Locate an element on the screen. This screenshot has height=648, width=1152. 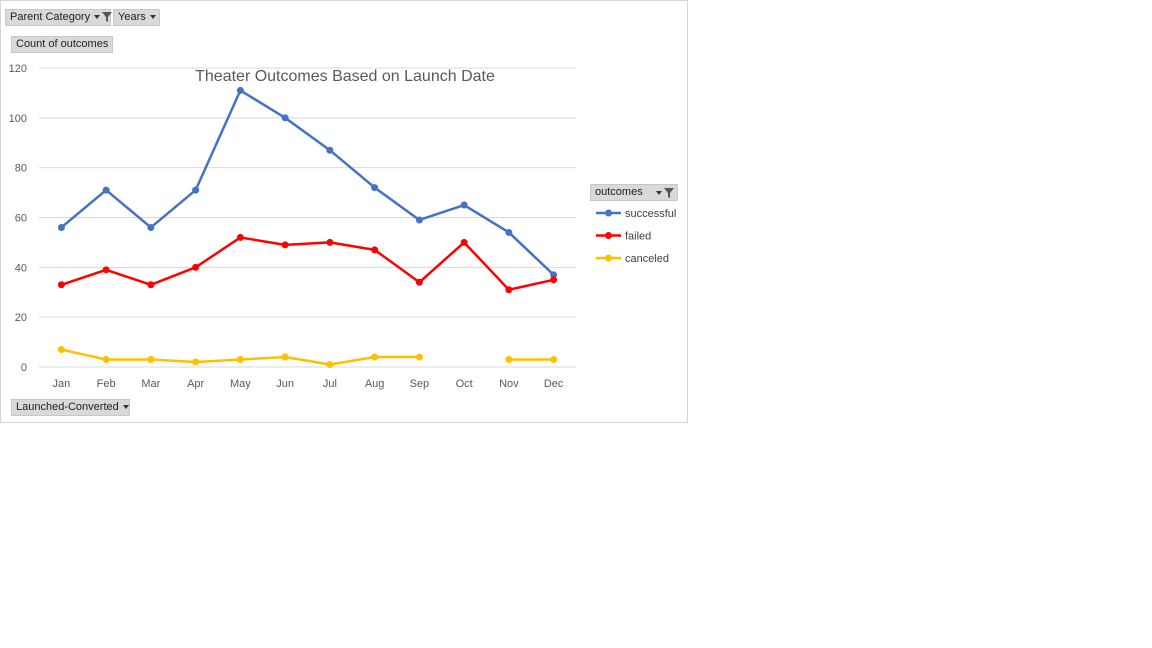
x-tick-label-feb: Feb is located at coordinates (106, 384).